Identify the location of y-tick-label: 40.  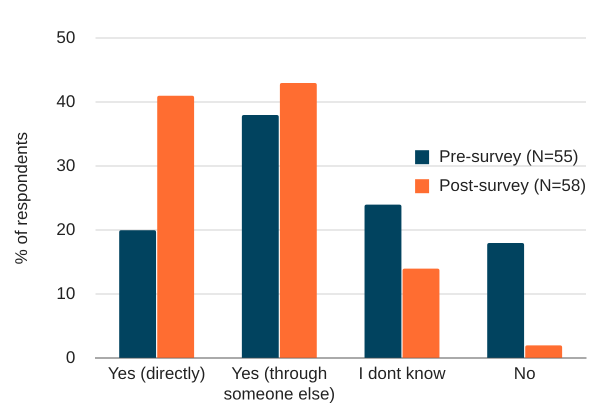
(66, 101).